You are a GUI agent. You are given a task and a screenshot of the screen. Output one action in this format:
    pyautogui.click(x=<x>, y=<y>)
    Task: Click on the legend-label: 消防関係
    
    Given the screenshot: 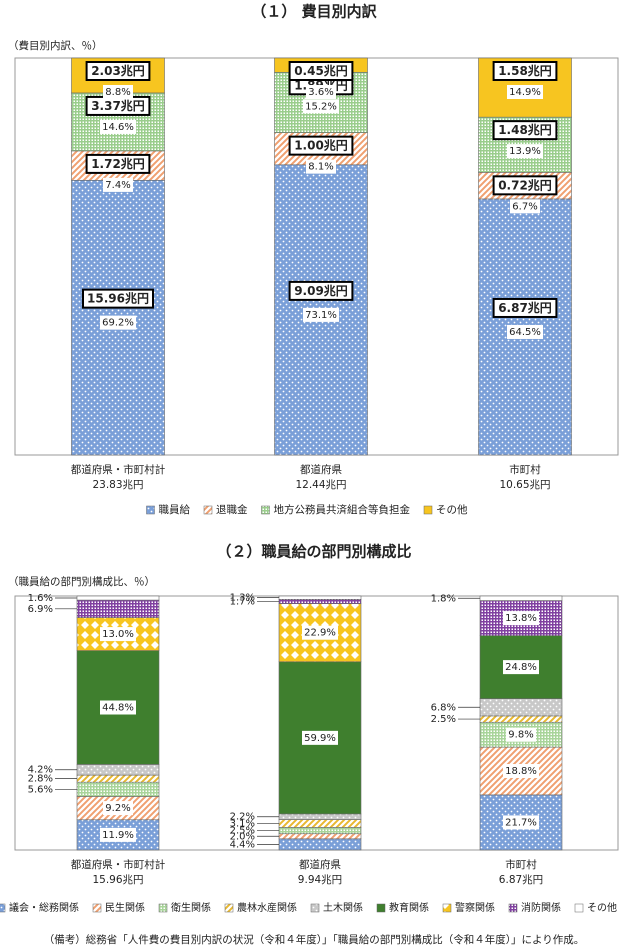 What is the action you would take?
    pyautogui.click(x=541, y=907)
    